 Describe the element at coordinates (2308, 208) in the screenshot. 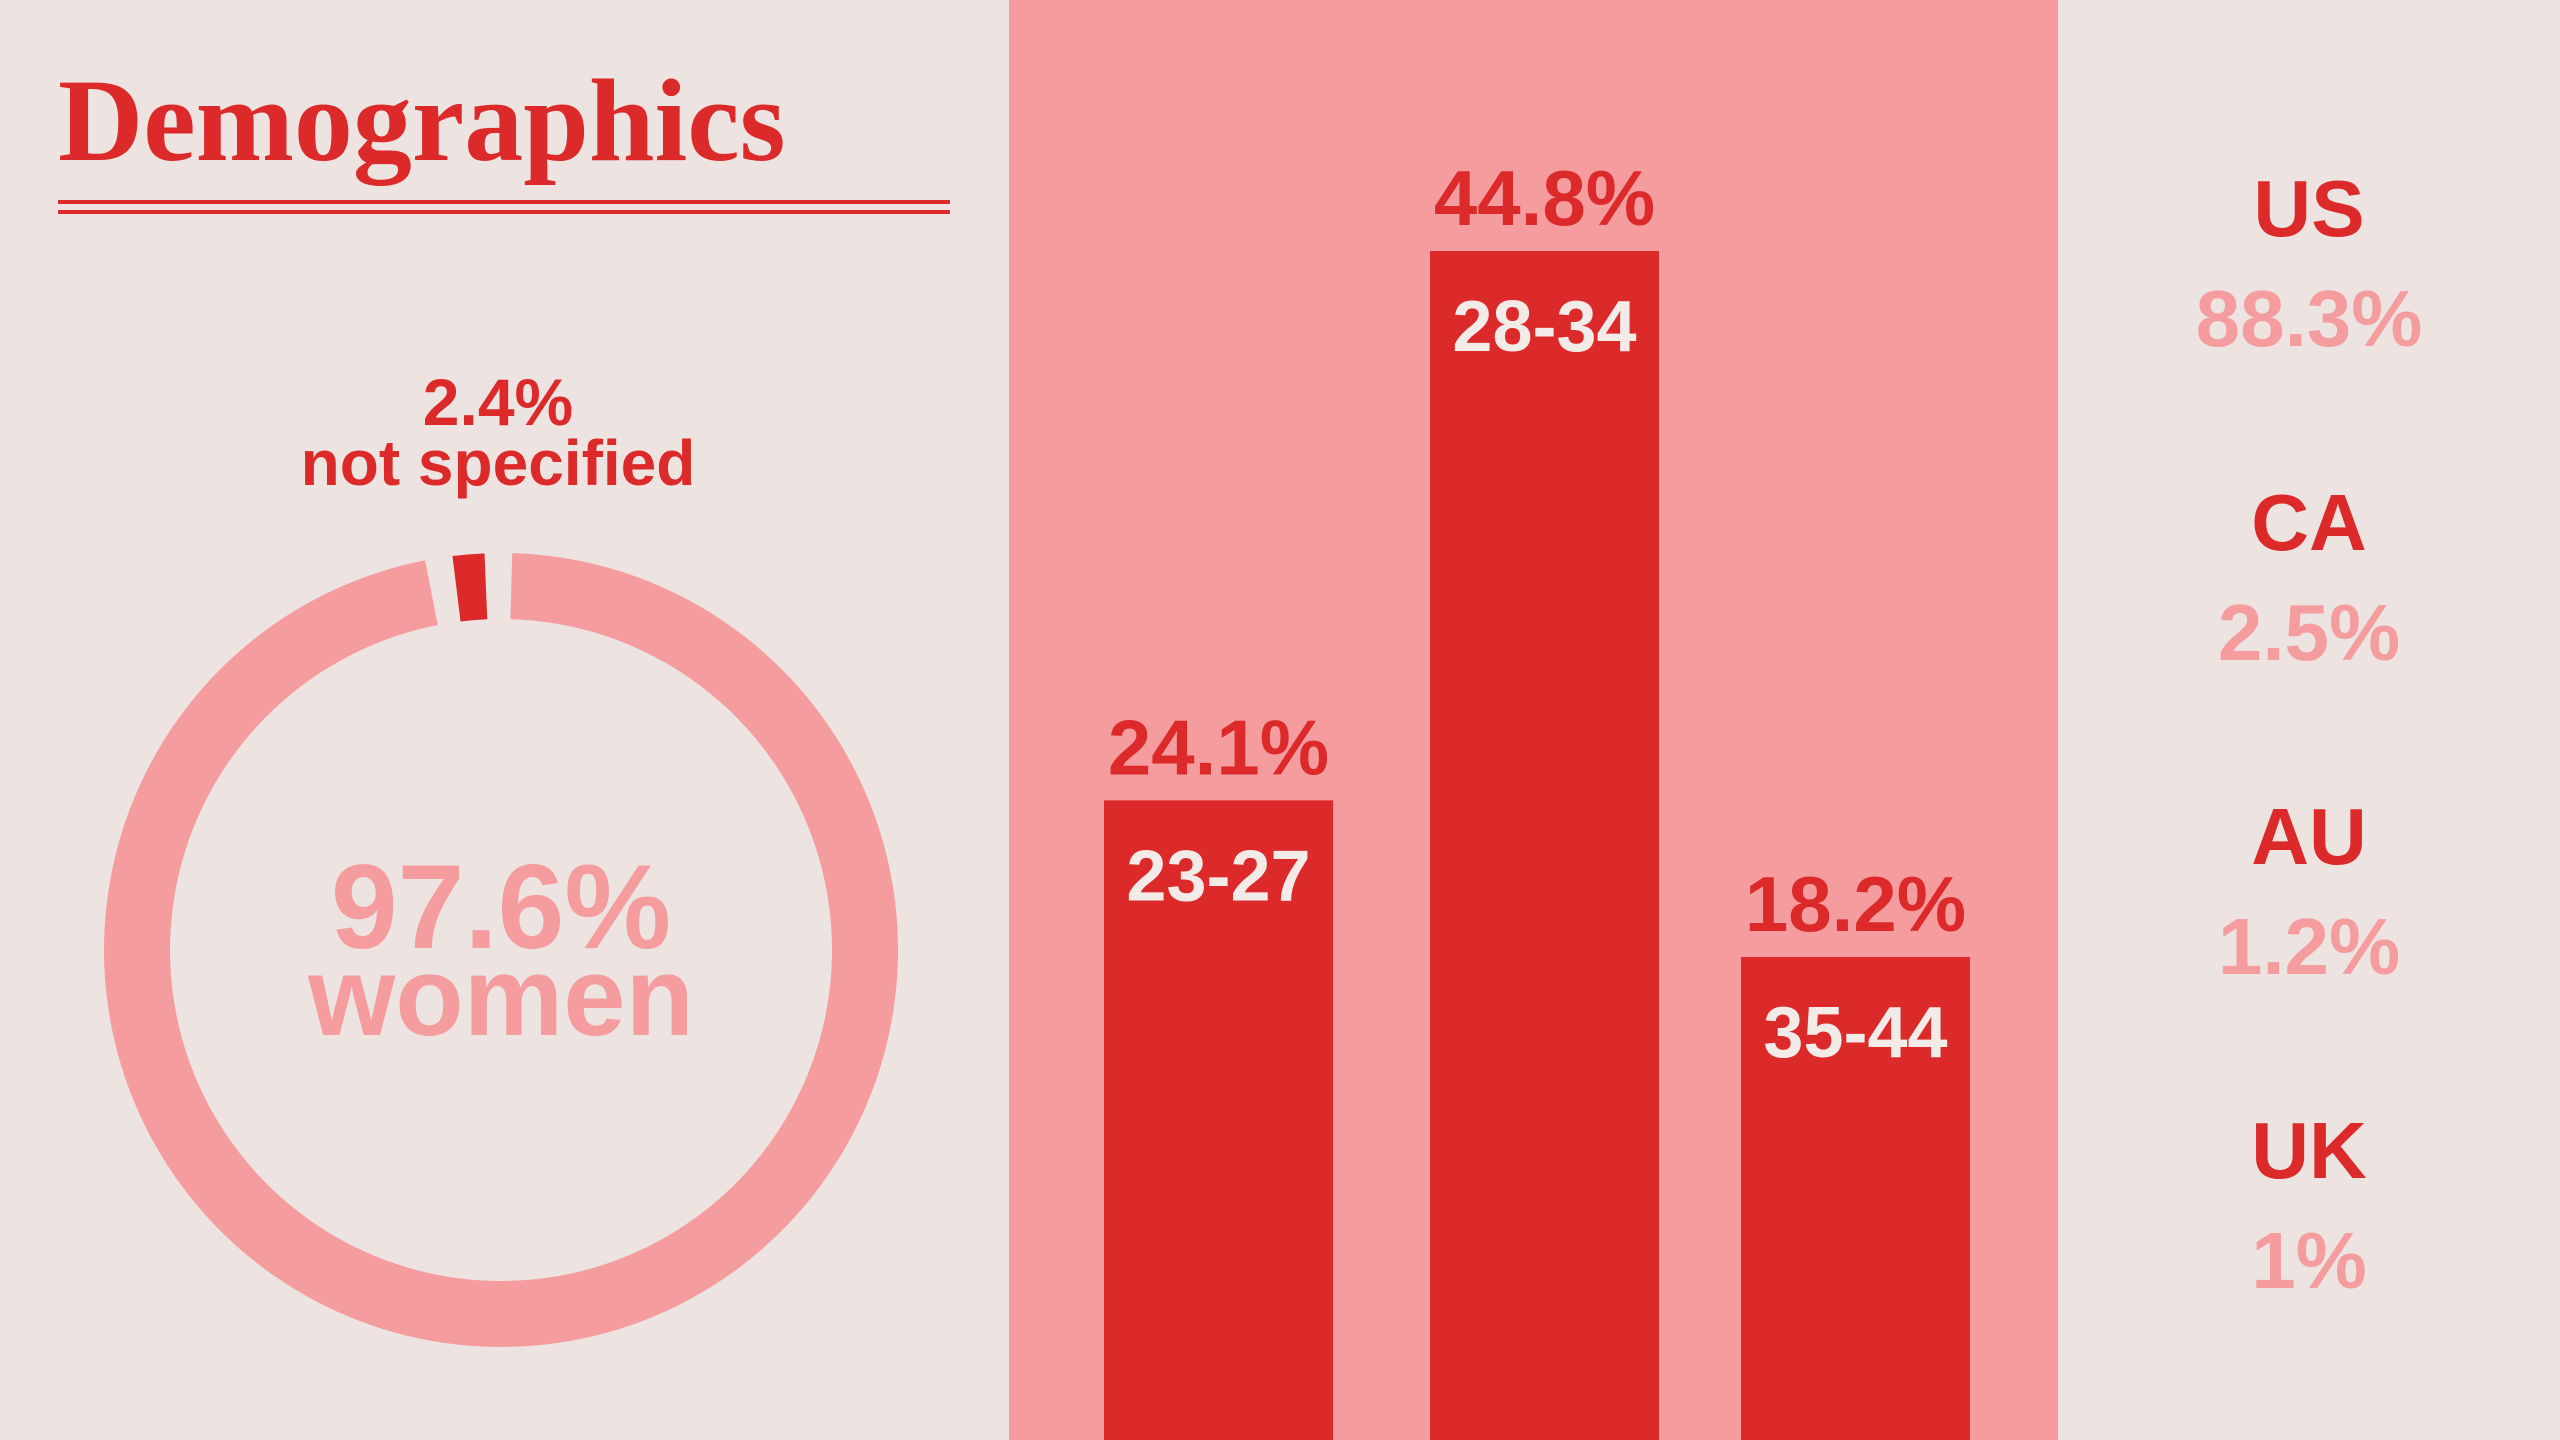

I see `country-name: US` at that location.